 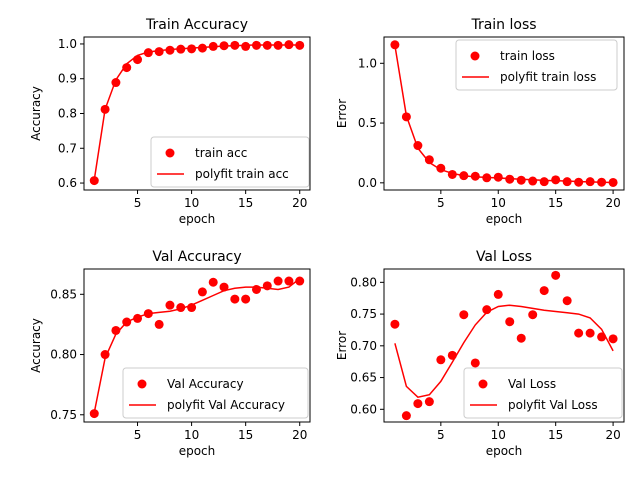 I want to click on chart-title: Val Loss, so click(x=504, y=257).